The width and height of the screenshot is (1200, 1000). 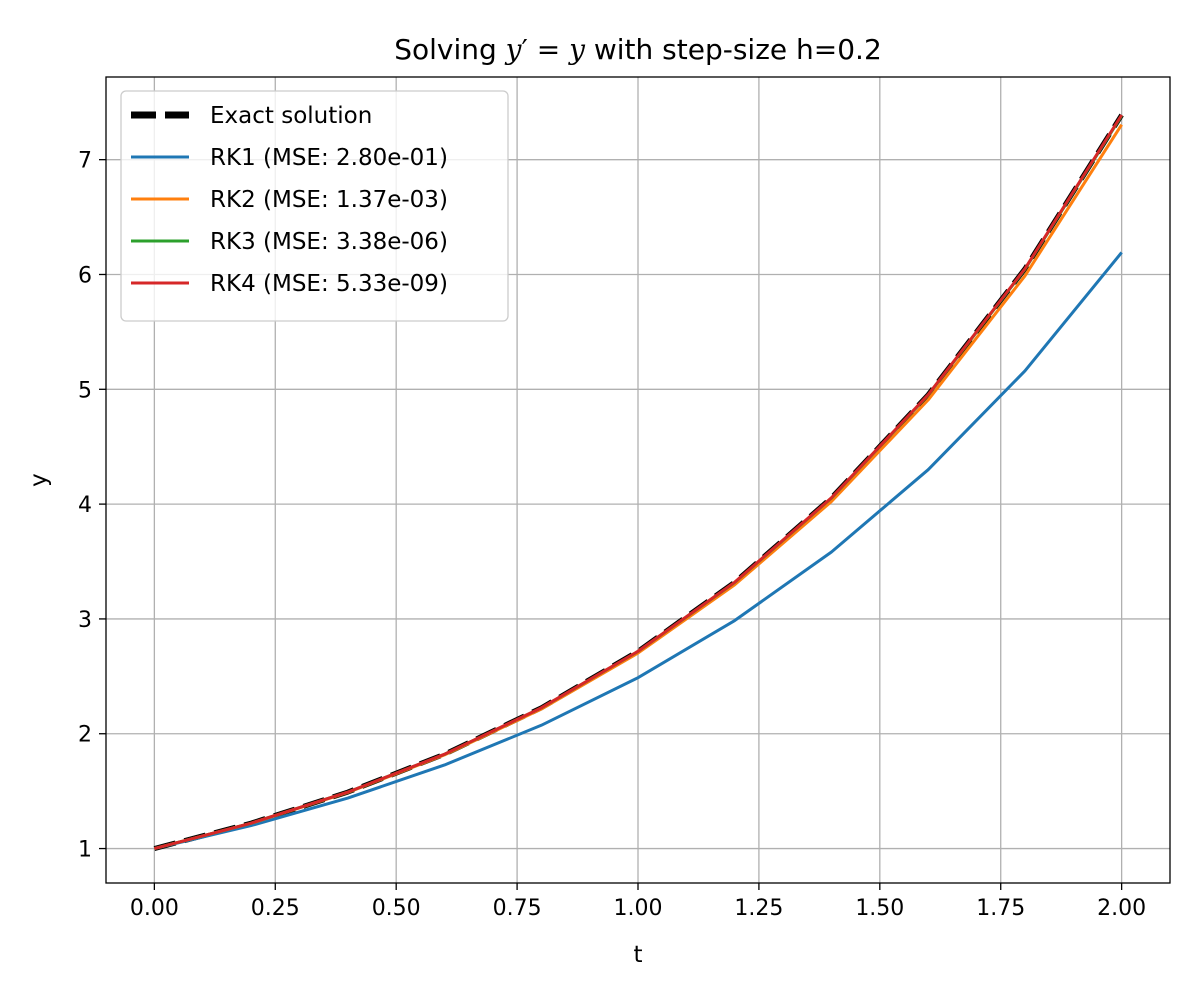 I want to click on chart-title: Solving y′ = y with step-size h=0.2, so click(x=638, y=49).